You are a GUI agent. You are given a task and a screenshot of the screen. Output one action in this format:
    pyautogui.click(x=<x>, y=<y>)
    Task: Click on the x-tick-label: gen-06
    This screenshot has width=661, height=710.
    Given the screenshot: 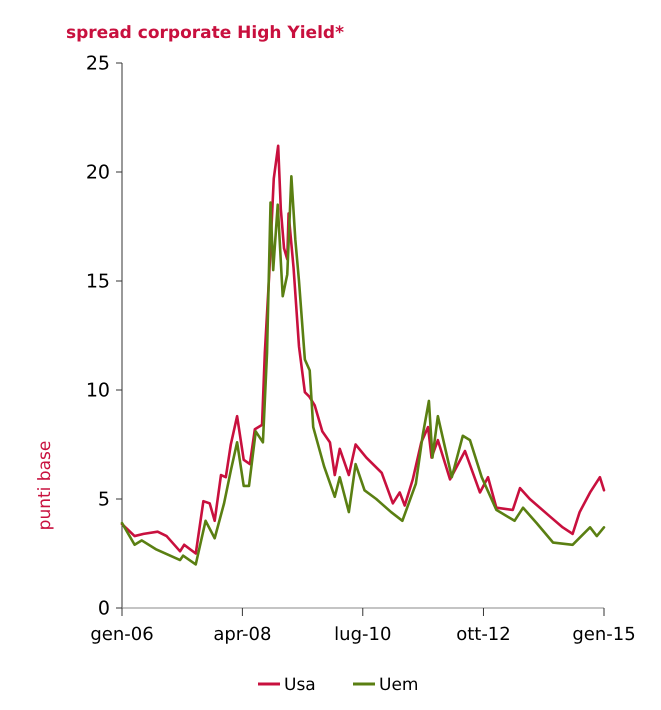 What is the action you would take?
    pyautogui.click(x=122, y=634)
    